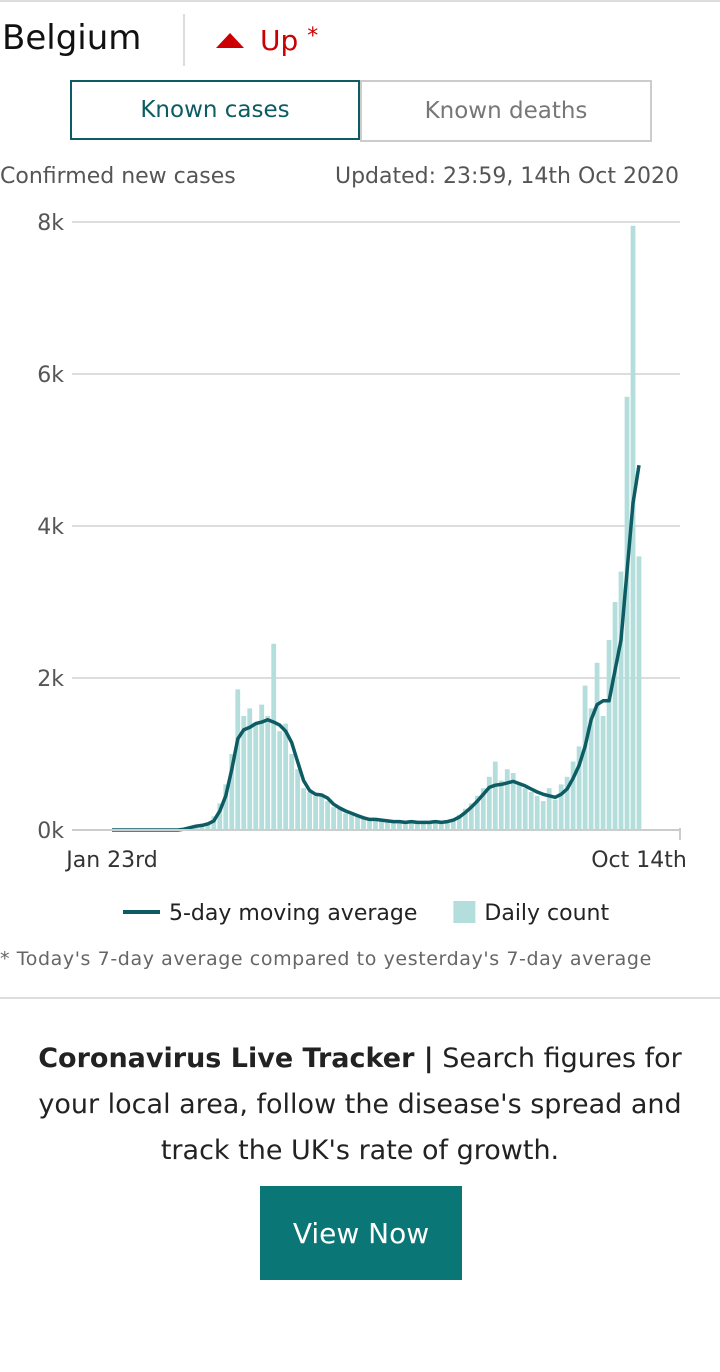 The image size is (720, 1372). What do you see at coordinates (50, 679) in the screenshot?
I see `y-tick-label: 2k` at bounding box center [50, 679].